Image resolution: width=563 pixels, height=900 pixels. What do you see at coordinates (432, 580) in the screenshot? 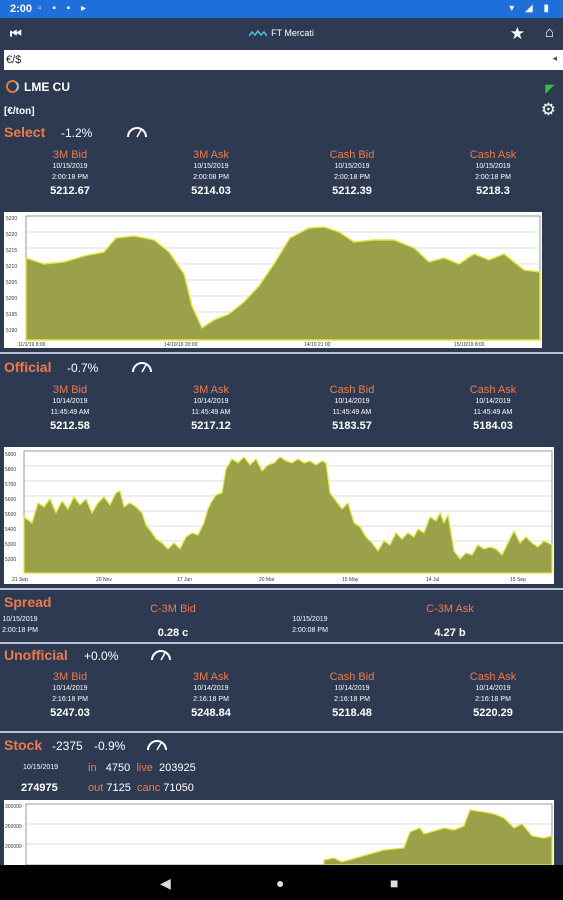
I see `svg-text: 14 Jul` at bounding box center [432, 580].